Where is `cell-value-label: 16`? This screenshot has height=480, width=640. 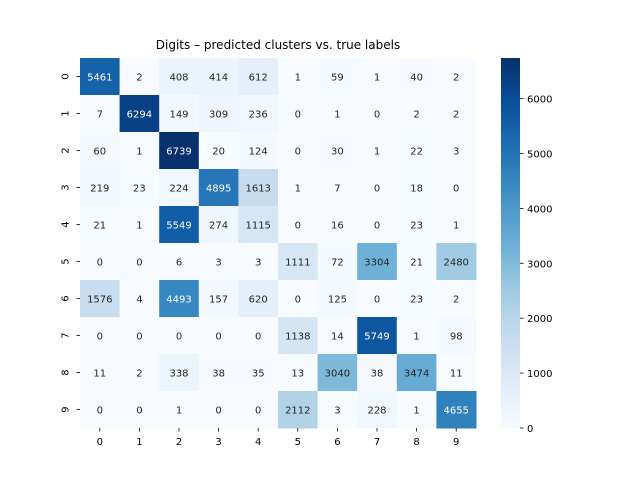
cell-value-label: 16 is located at coordinates (337, 226).